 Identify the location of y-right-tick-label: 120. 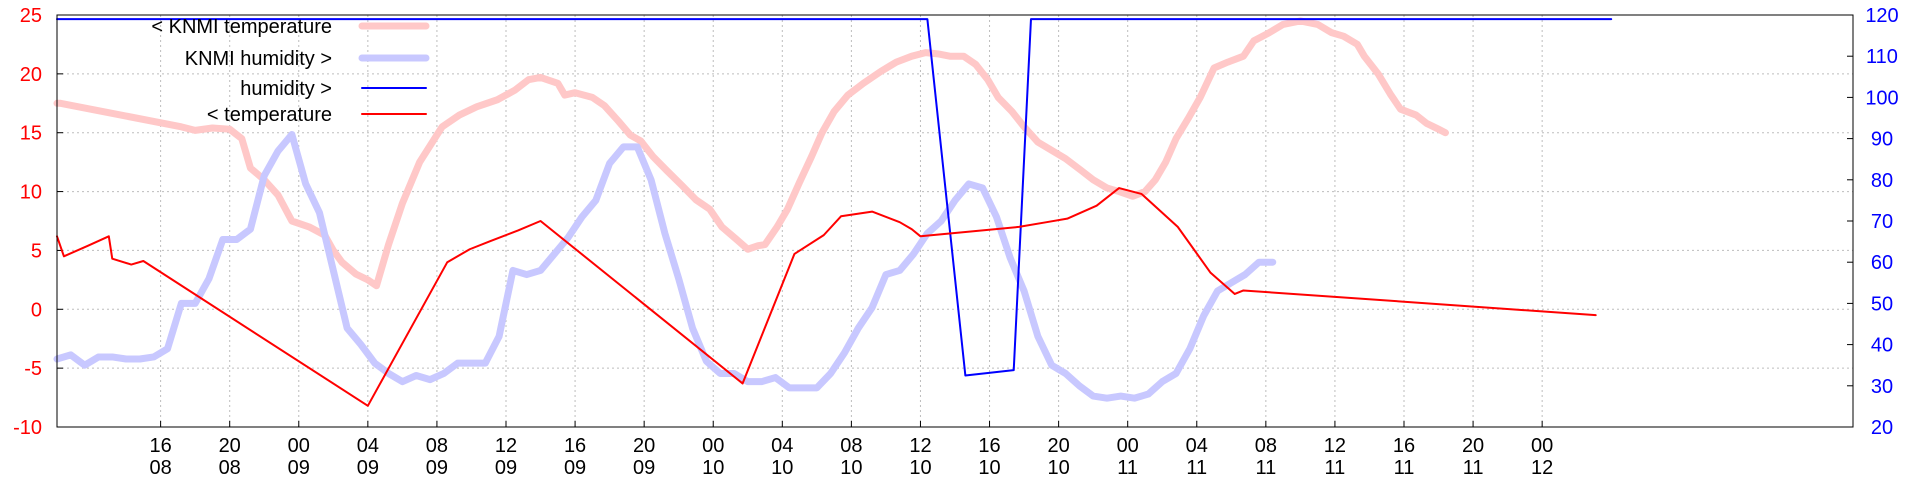
(1881, 16).